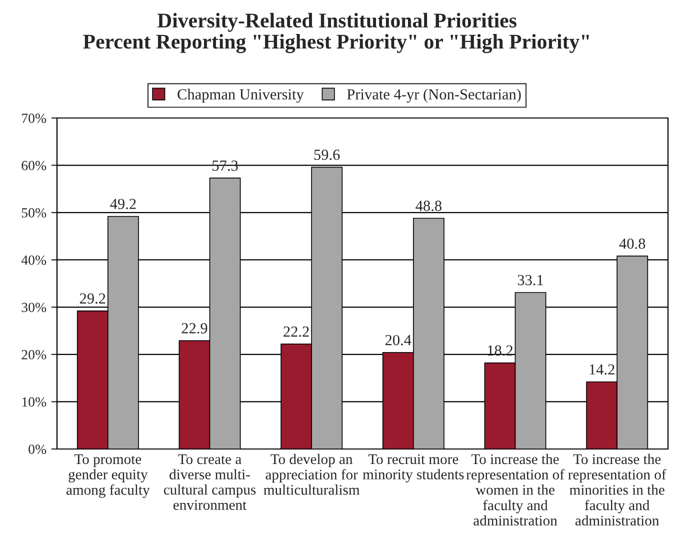 Image resolution: width=674 pixels, height=546 pixels. Describe the element at coordinates (34, 165) in the screenshot. I see `y-tick-label: 60%` at that location.